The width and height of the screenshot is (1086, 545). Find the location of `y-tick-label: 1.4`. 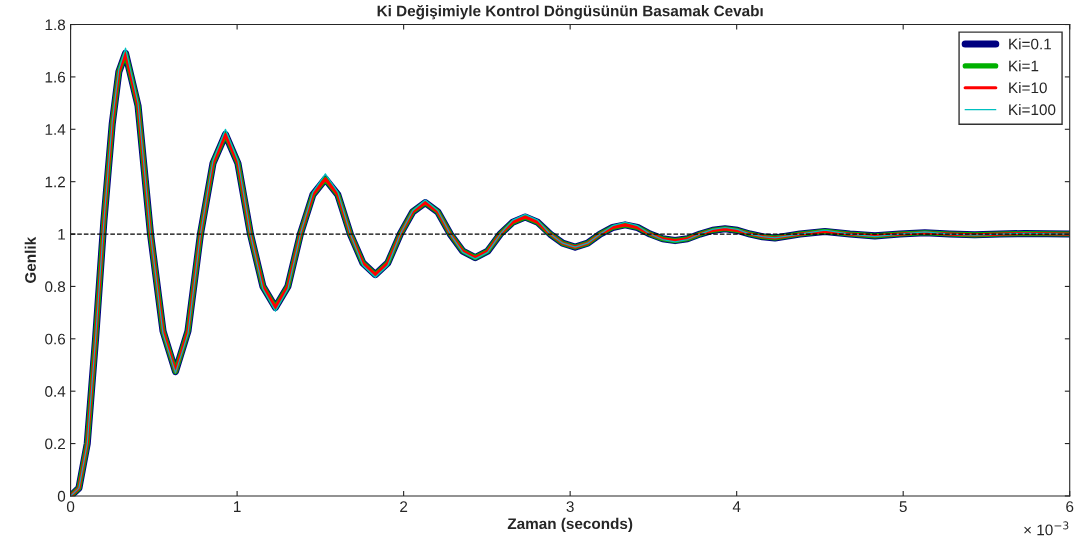

y-tick-label: 1.4 is located at coordinates (55, 129).